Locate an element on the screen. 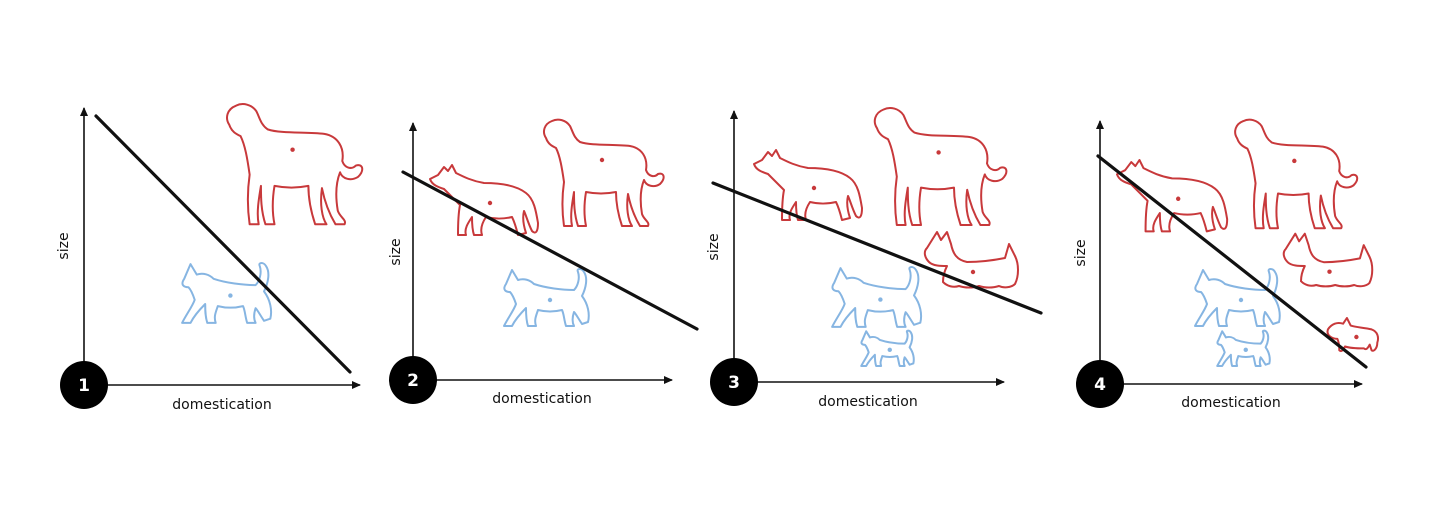 The height and width of the screenshot is (523, 1440). panel-4: domestication size 4 is located at coordinates (1226, 264).